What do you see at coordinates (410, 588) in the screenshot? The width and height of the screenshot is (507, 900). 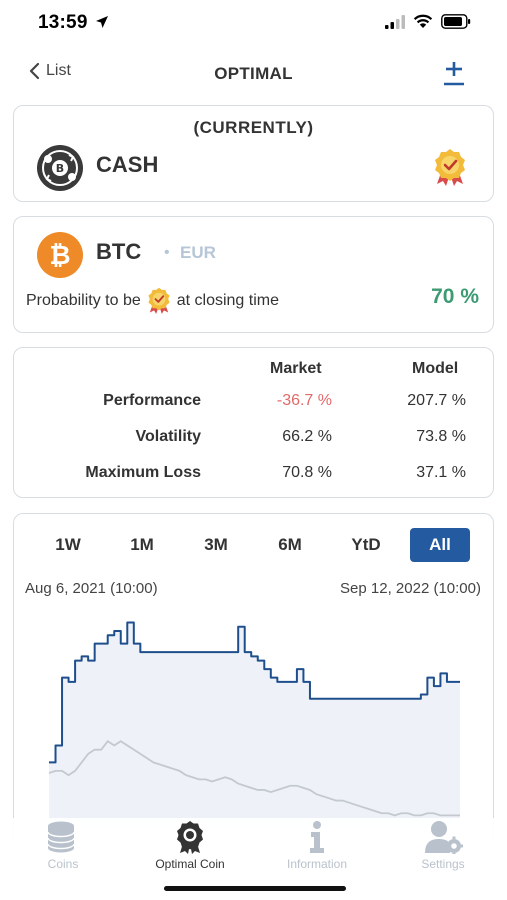 I see `chart-end-date: Sep 12, 2022 (10:00)` at bounding box center [410, 588].